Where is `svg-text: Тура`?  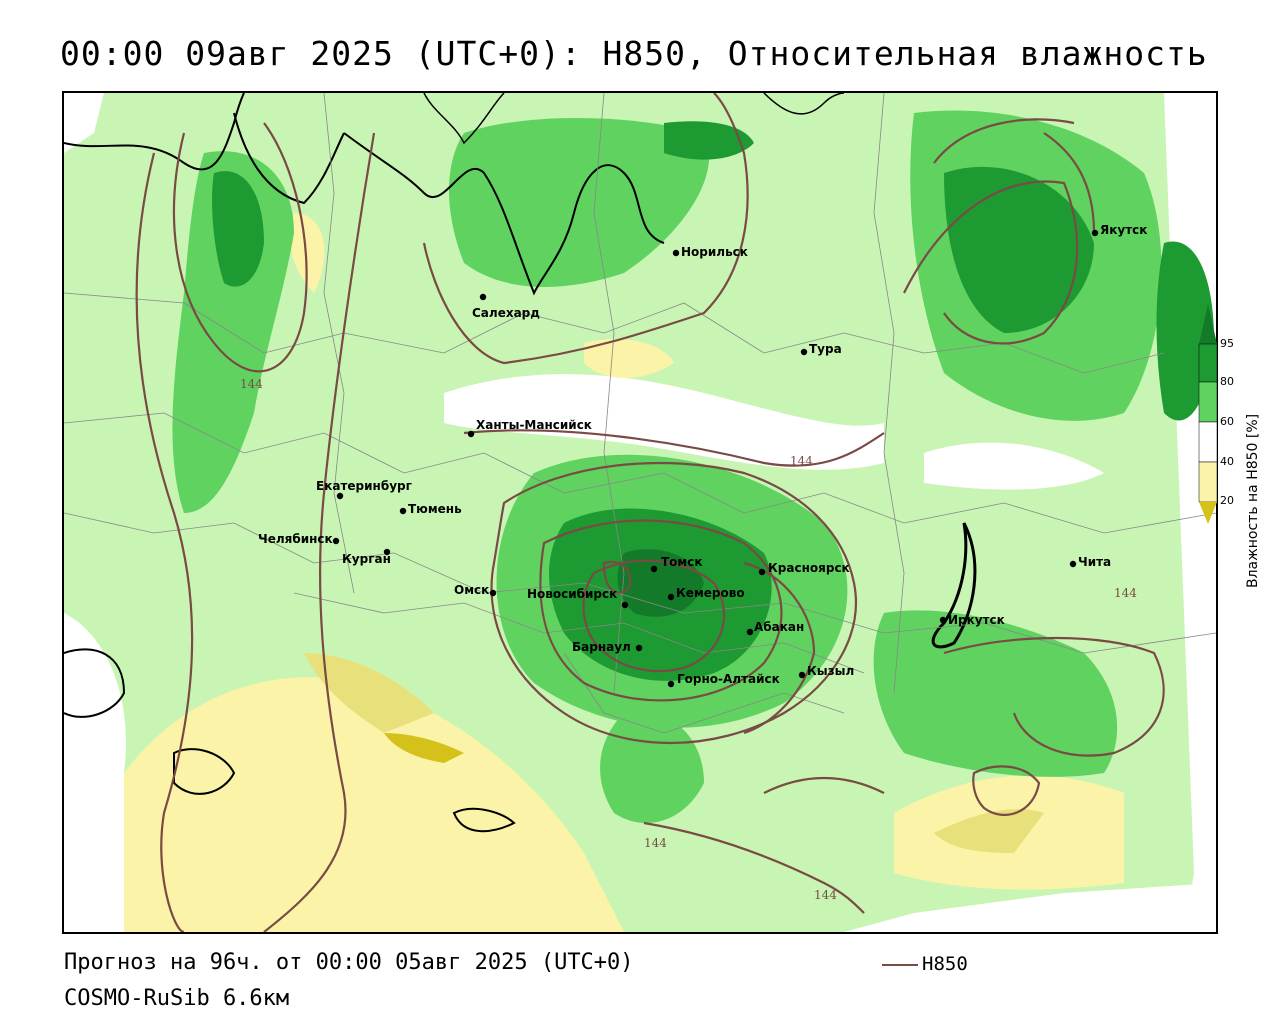 svg-text: Тура is located at coordinates (825, 349).